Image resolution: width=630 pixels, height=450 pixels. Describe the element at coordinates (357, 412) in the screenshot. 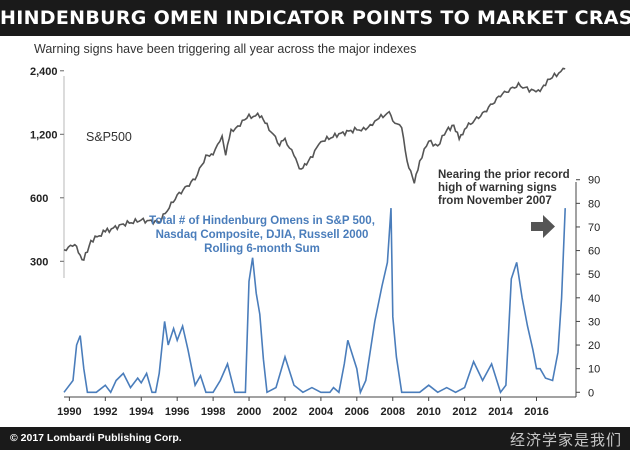

I see `x-axis-tick-label: 2006` at that location.